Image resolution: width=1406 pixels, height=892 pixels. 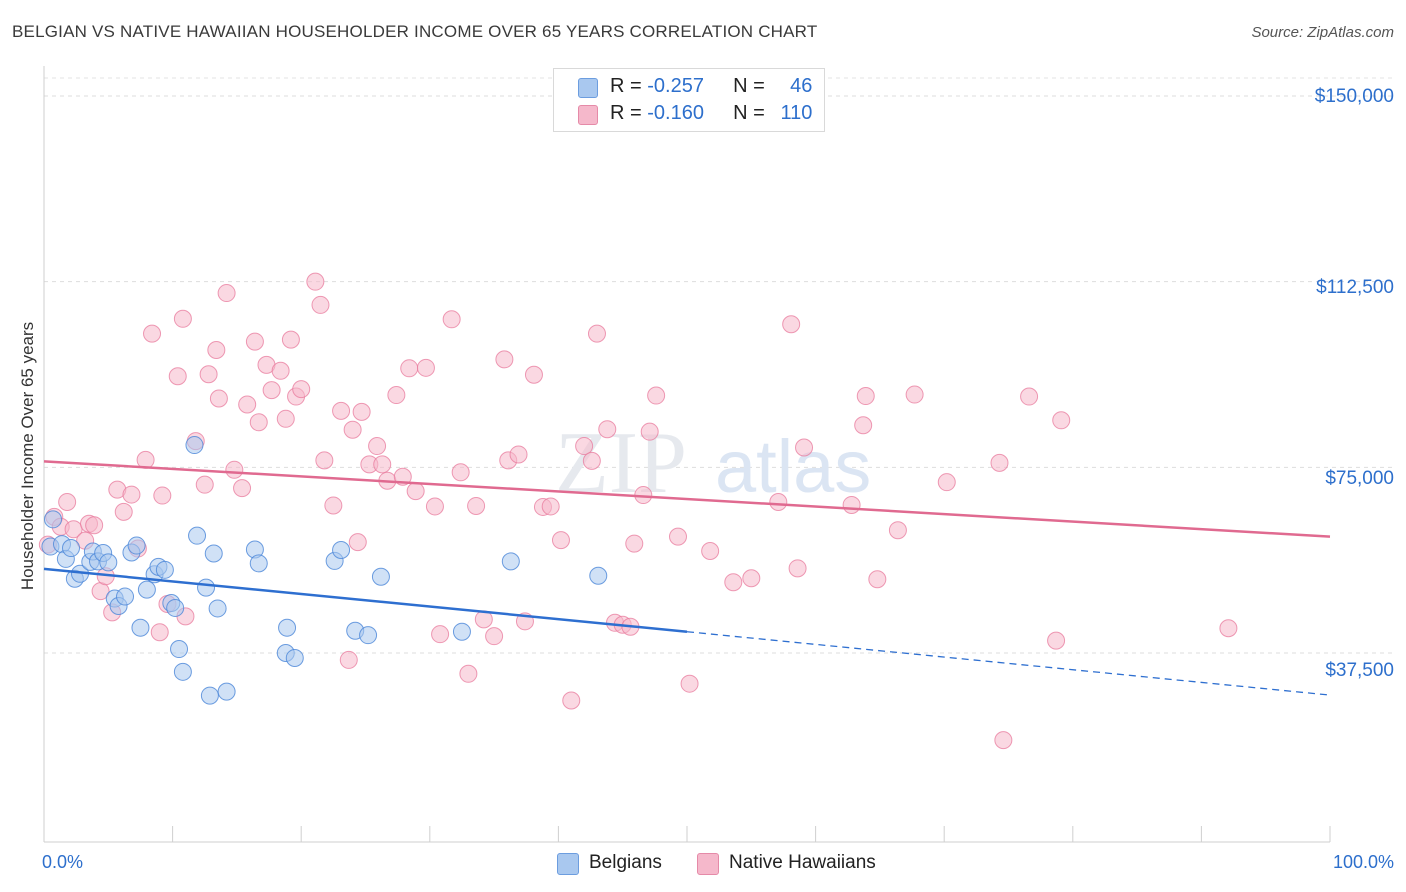 What do you see at coordinates (588, 115) in the screenshot?
I see `legend-swatch-pink` at bounding box center [588, 115].